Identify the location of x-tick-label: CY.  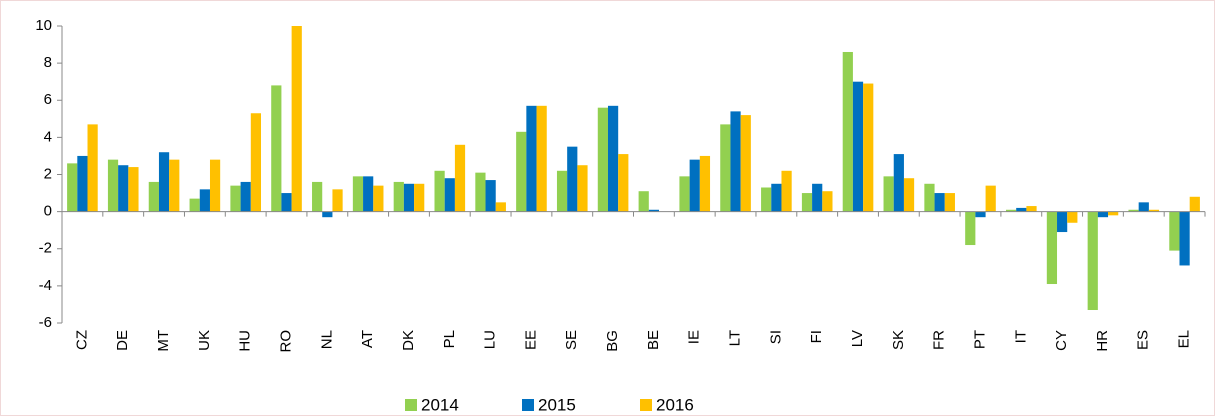
(1061, 340).